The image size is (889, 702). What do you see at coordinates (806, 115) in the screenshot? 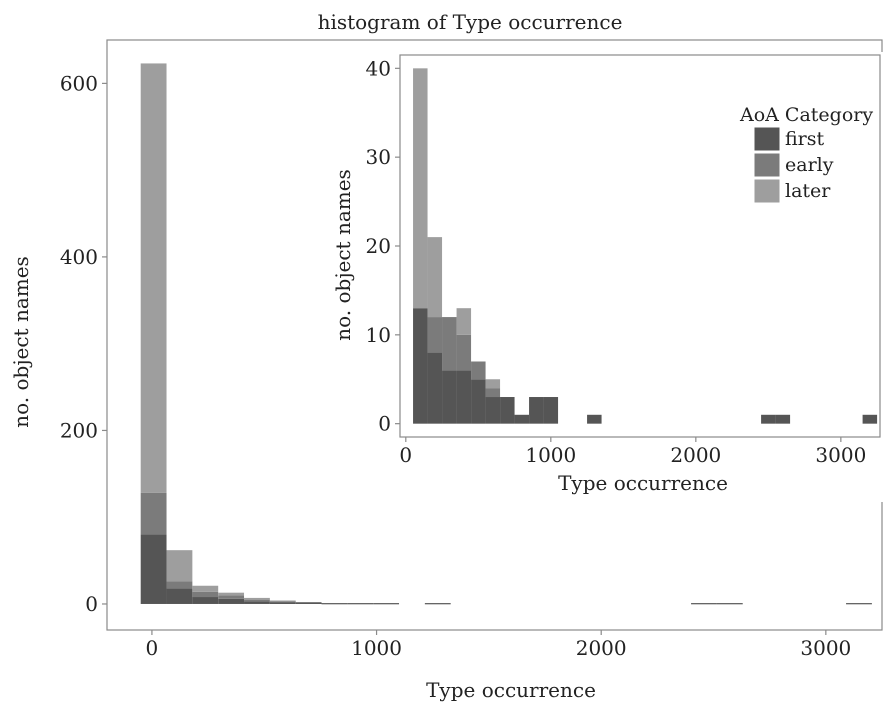
I see `legend-title: AoA Category` at bounding box center [806, 115].